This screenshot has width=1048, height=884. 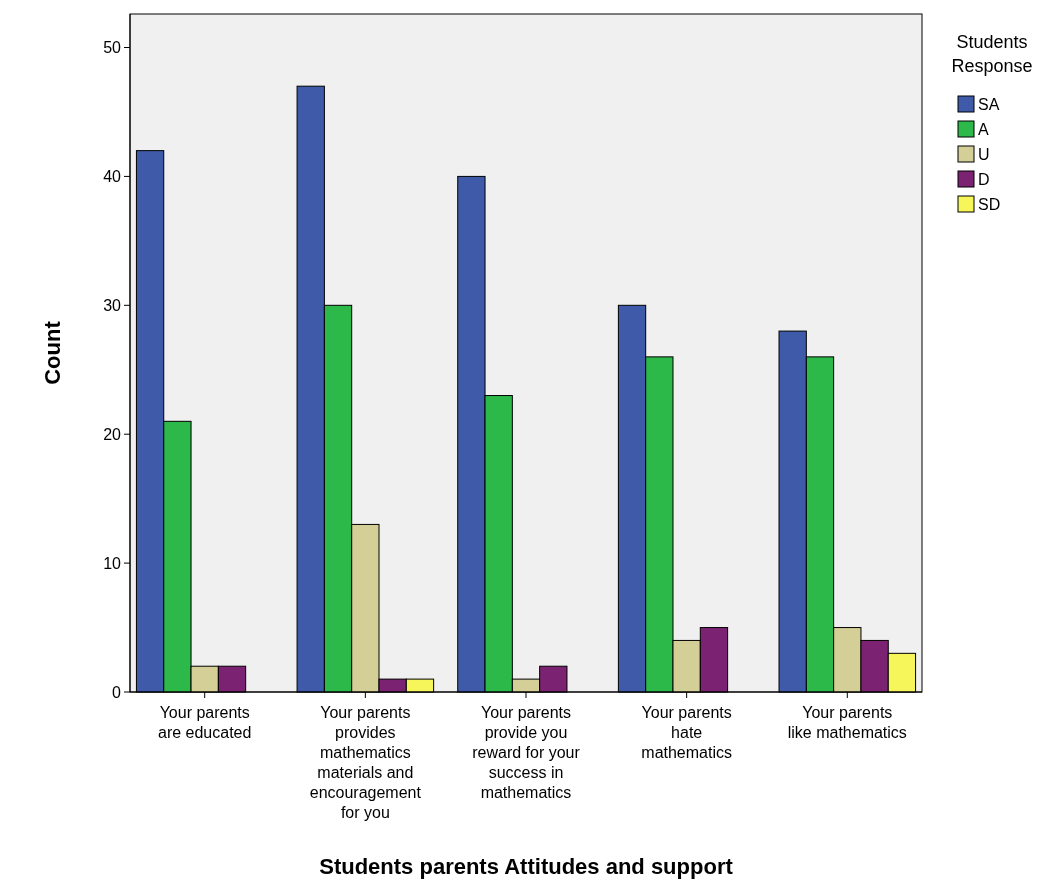 I want to click on x-tick-label: Your parents hate mathematics, so click(x=686, y=732).